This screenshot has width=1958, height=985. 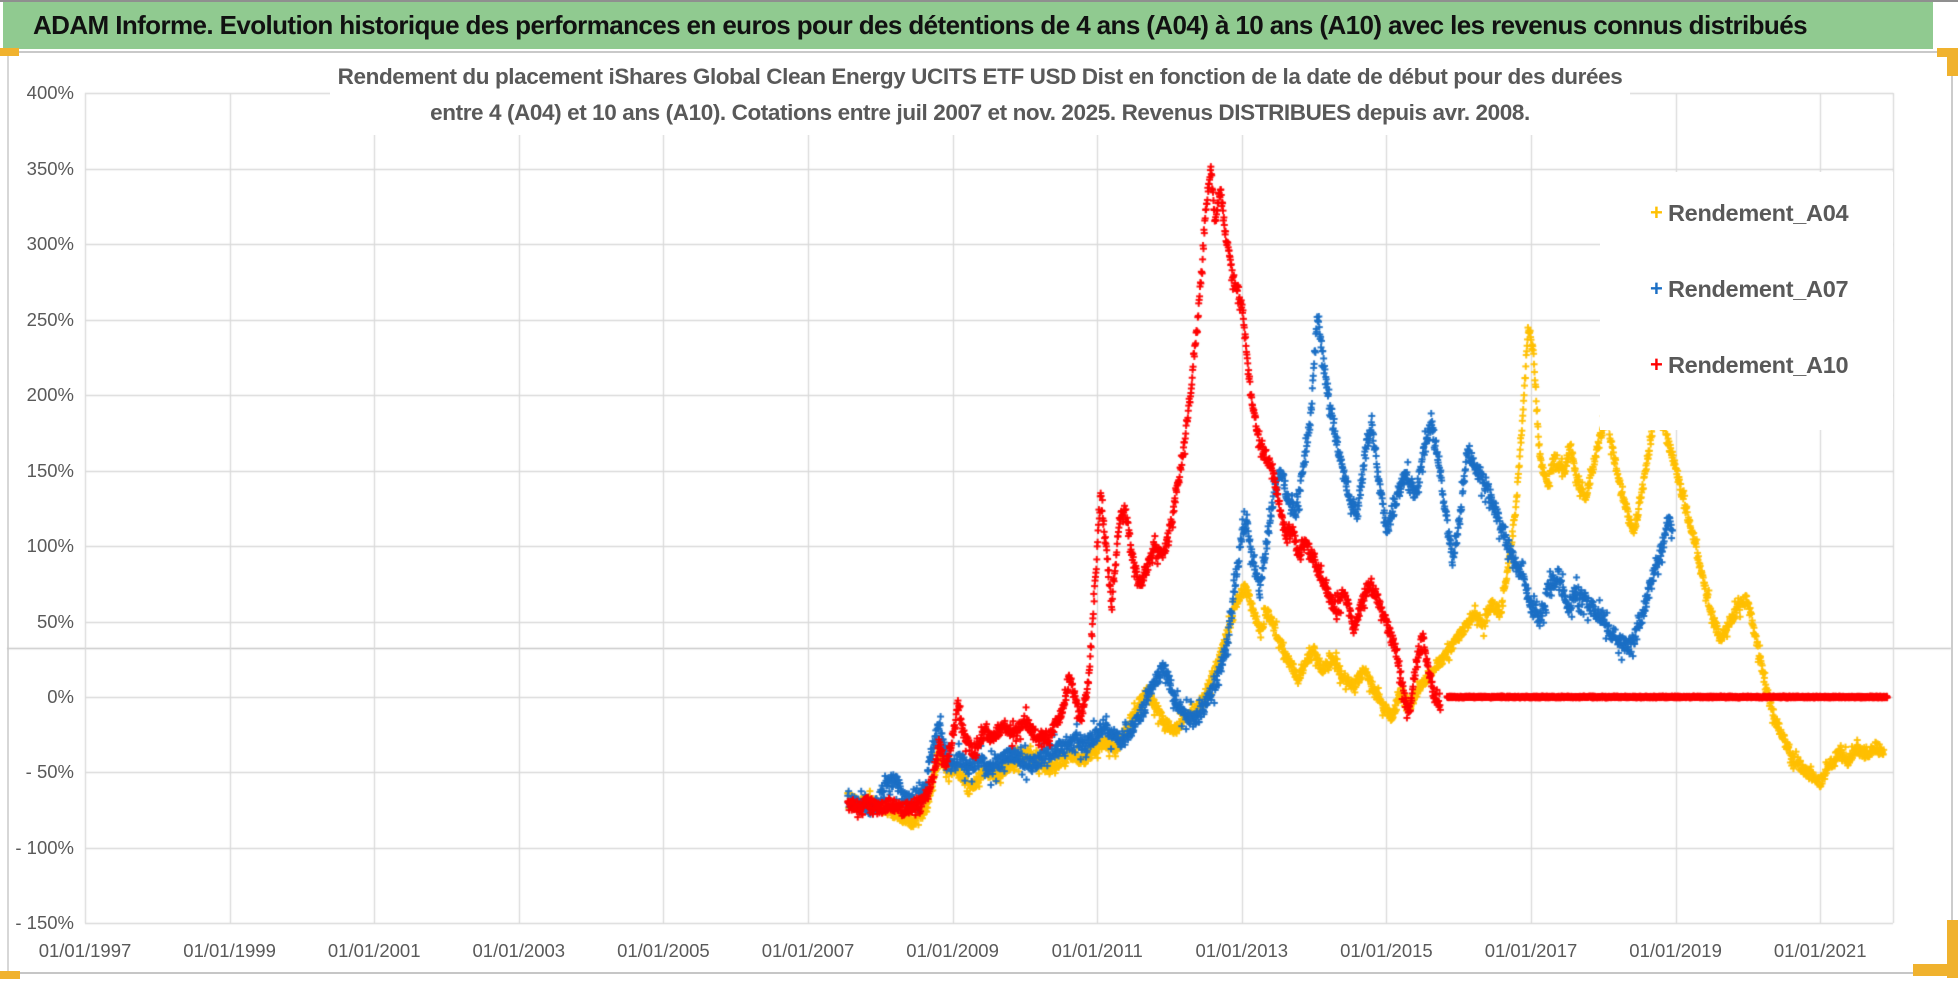 What do you see at coordinates (808, 950) in the screenshot?
I see `x-axis-tick-label: 01/01/2007` at bounding box center [808, 950].